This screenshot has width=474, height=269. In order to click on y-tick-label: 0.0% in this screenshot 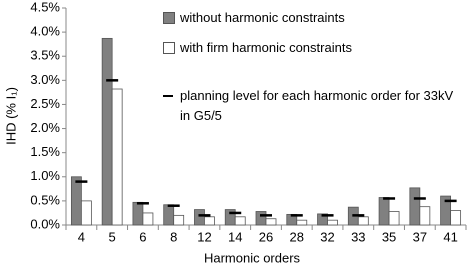, I will do `click(45, 223)`.